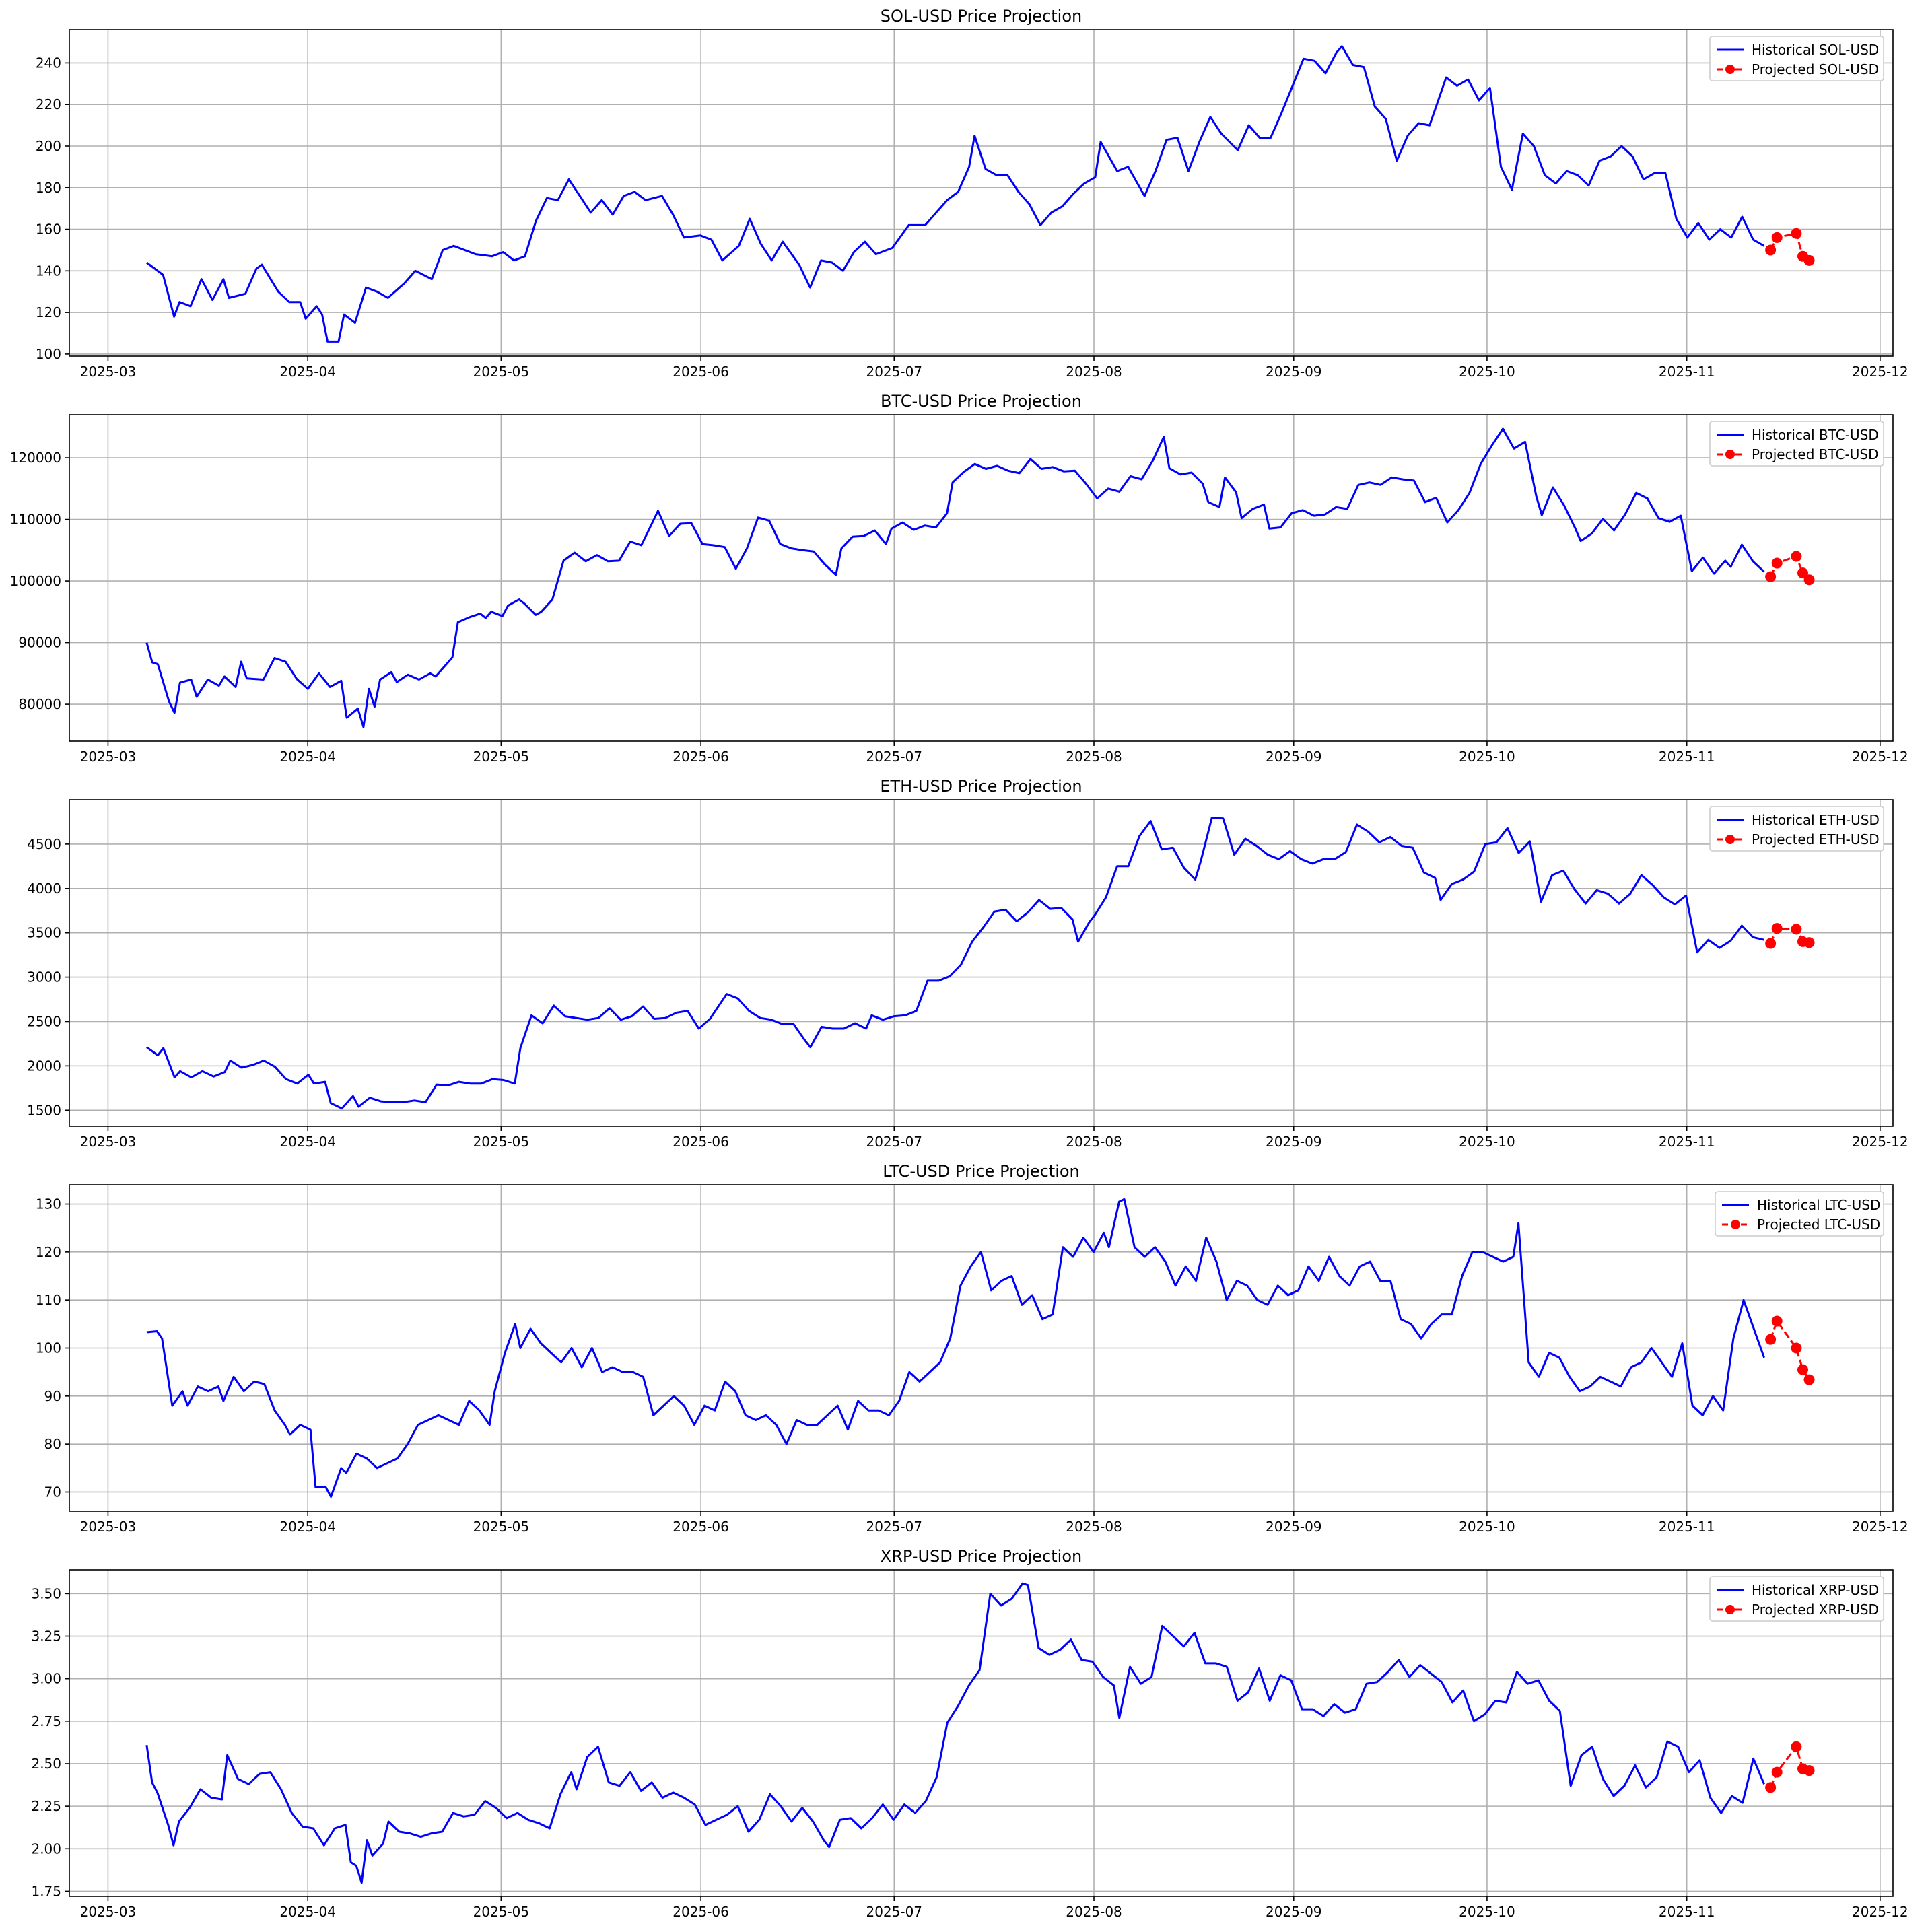 The height and width of the screenshot is (1932, 1928). What do you see at coordinates (48, 1204) in the screenshot?
I see `y-tick-label: 130` at bounding box center [48, 1204].